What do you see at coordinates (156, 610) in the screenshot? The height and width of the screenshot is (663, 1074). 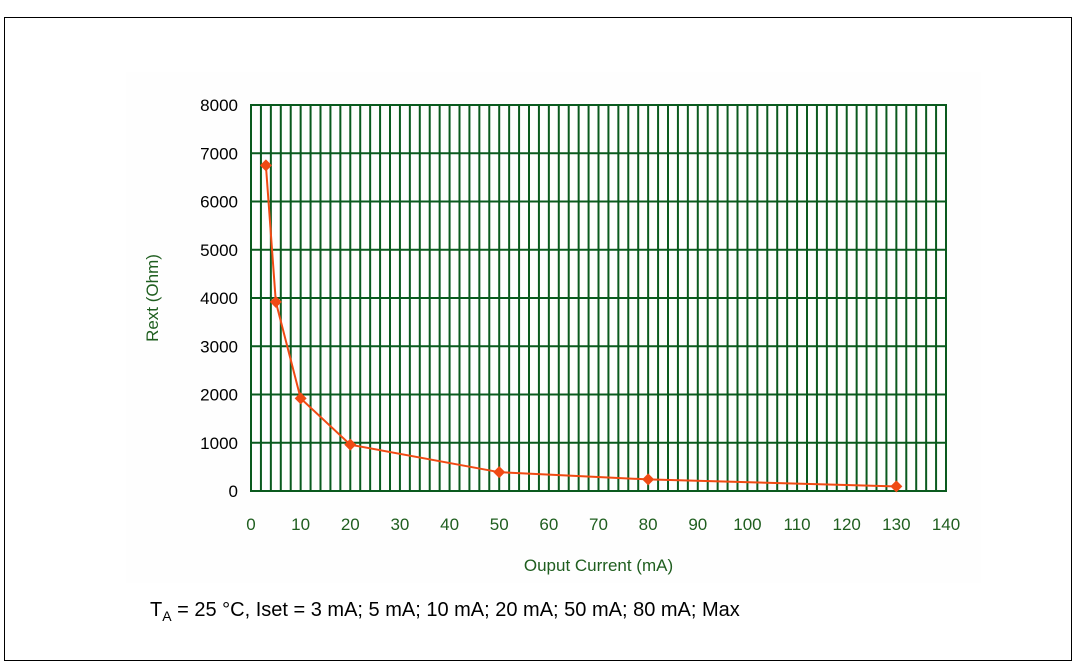 I see `caption-ta-symbol: T` at bounding box center [156, 610].